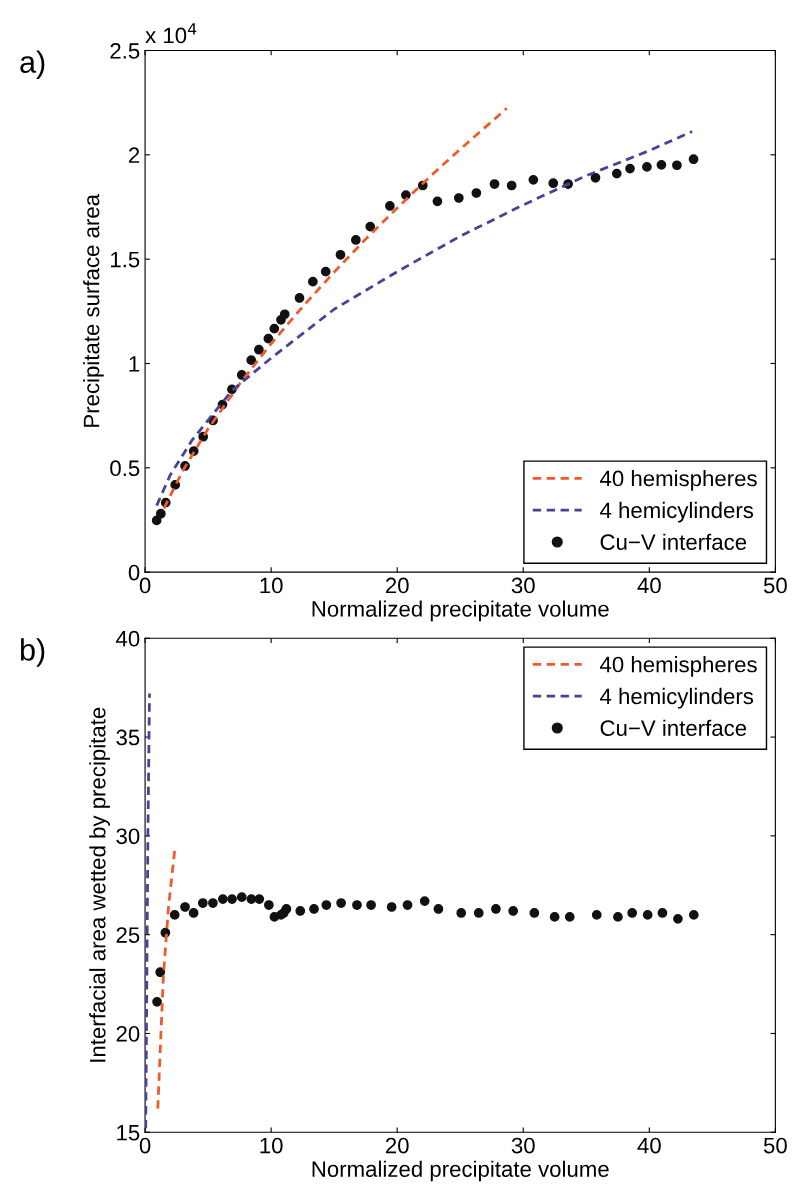 The height and width of the screenshot is (1202, 806). I want to click on y-axis-title: Interfacial area wetted by precipitate, so click(99, 884).